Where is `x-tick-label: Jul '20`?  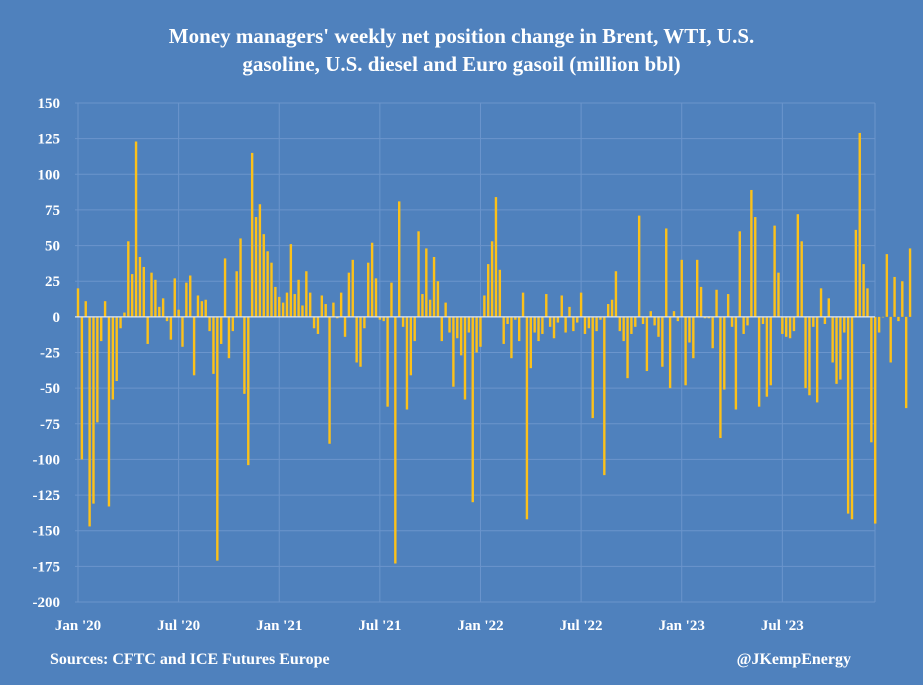 x-tick-label: Jul '20 is located at coordinates (178, 626).